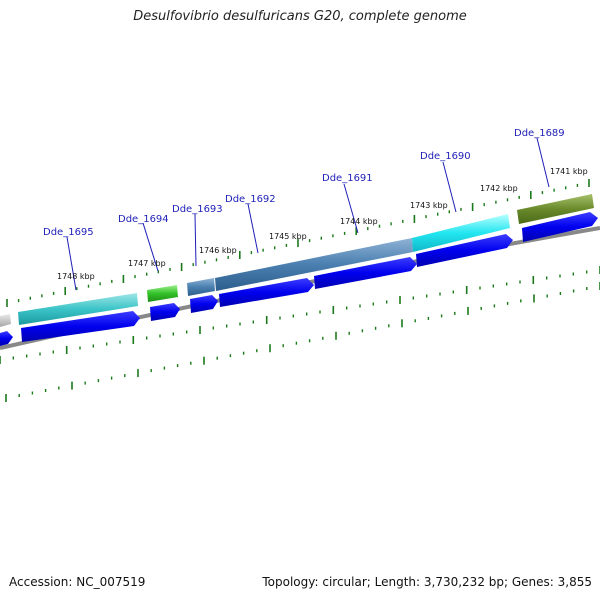  Describe the element at coordinates (76, 276) in the screenshot. I see `kbp-label-1748: 1748 kbp` at that location.